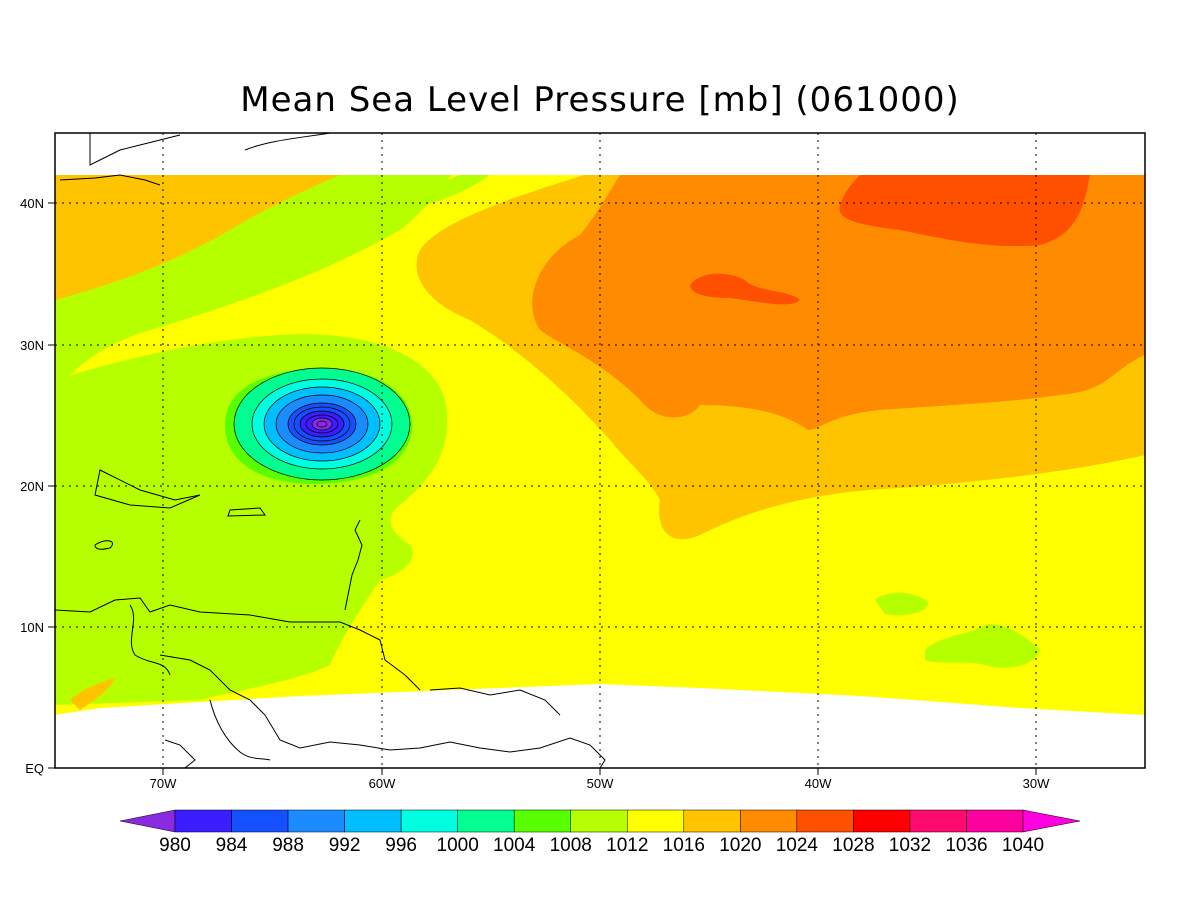 Image resolution: width=1200 pixels, height=900 pixels. I want to click on colorbar-label: 996, so click(401, 845).